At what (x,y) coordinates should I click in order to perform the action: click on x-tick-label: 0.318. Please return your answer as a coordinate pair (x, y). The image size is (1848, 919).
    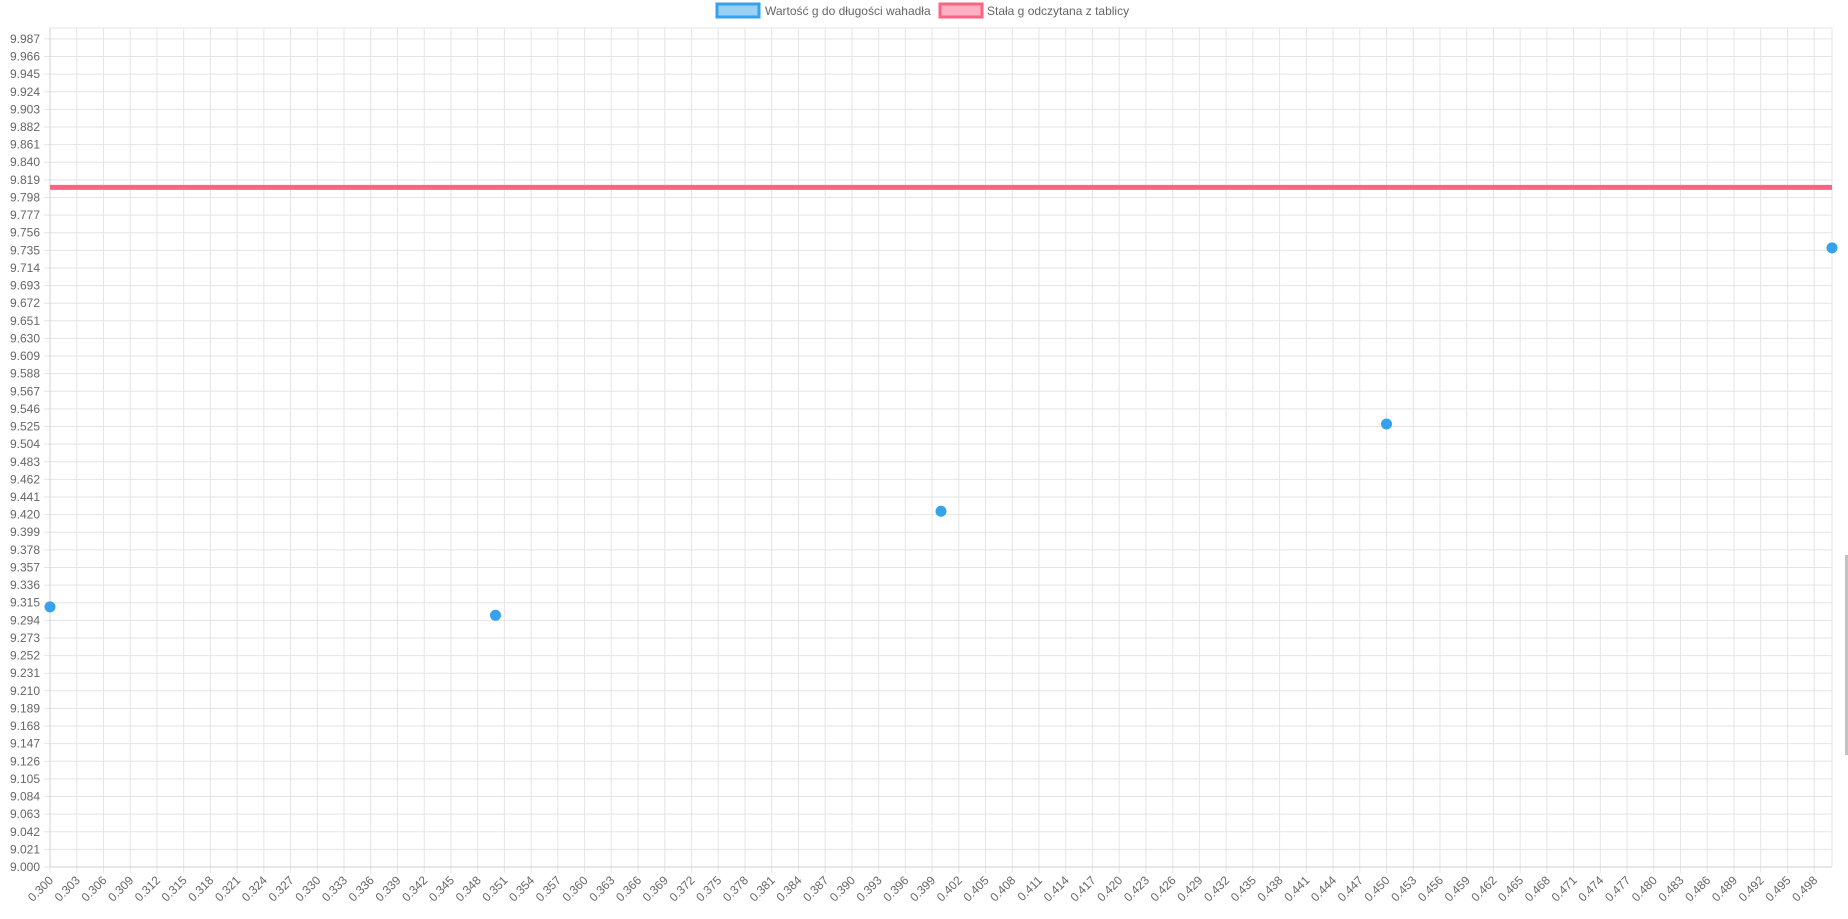
    Looking at the image, I should click on (200, 888).